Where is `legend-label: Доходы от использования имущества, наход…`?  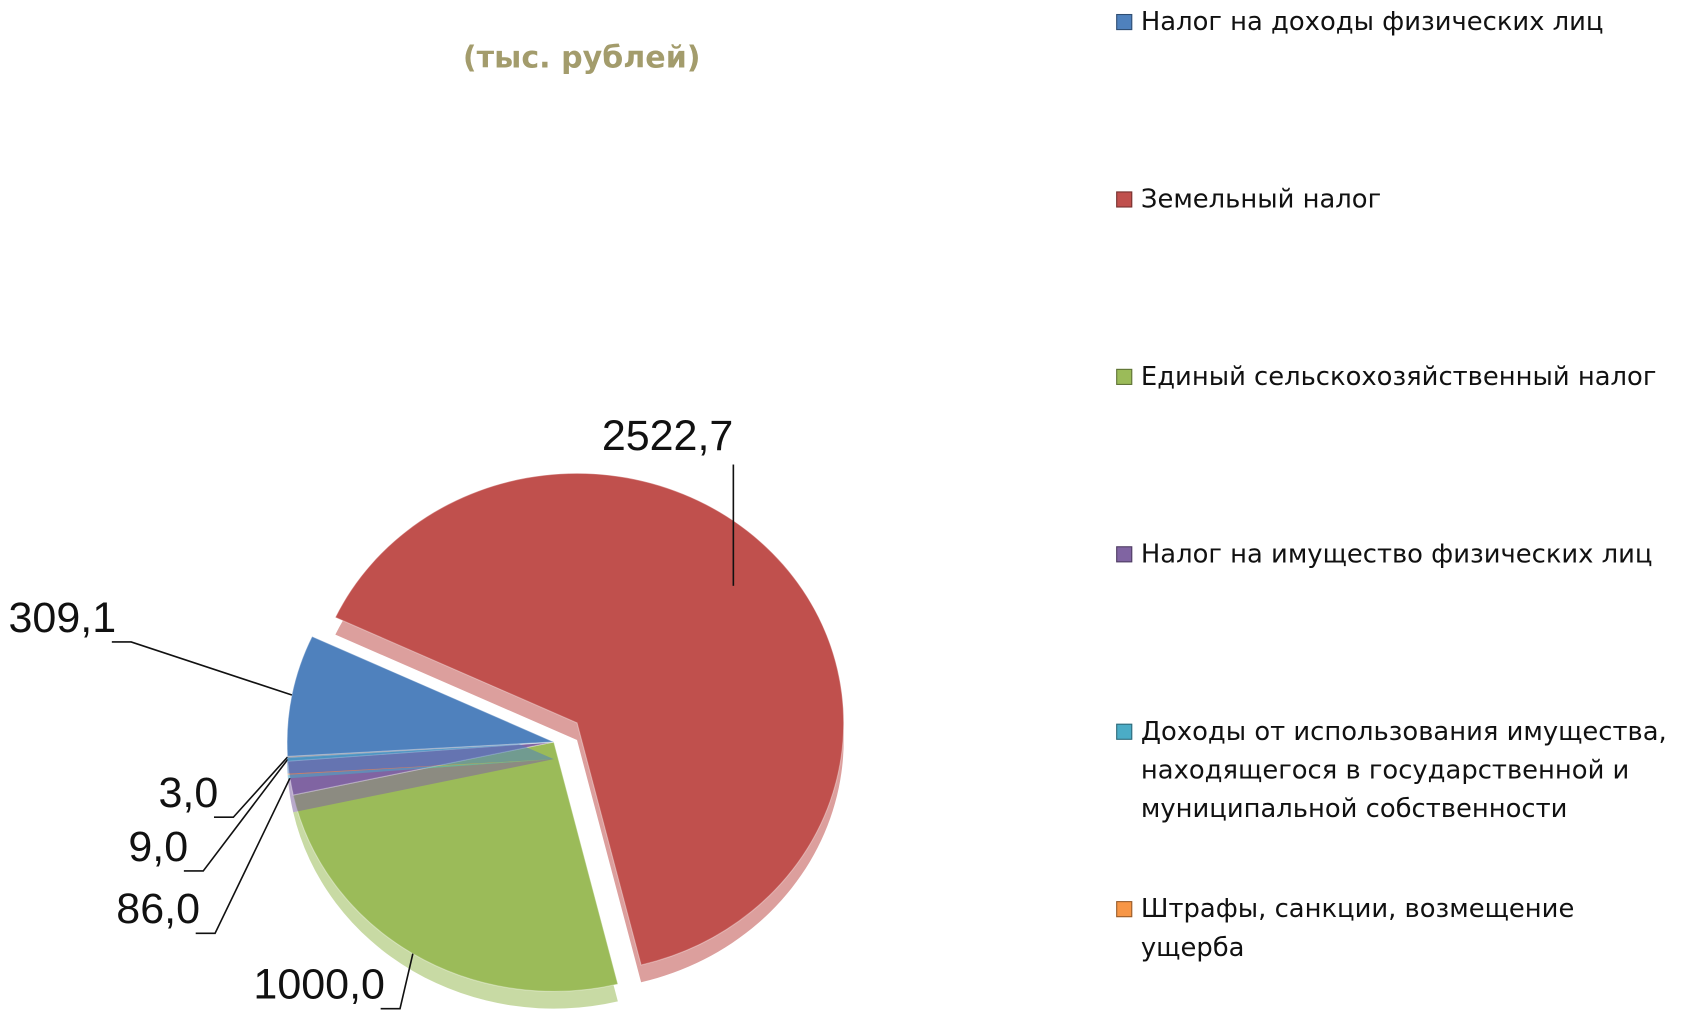 legend-label: Доходы от использования имущества, наход… is located at coordinates (1403, 770).